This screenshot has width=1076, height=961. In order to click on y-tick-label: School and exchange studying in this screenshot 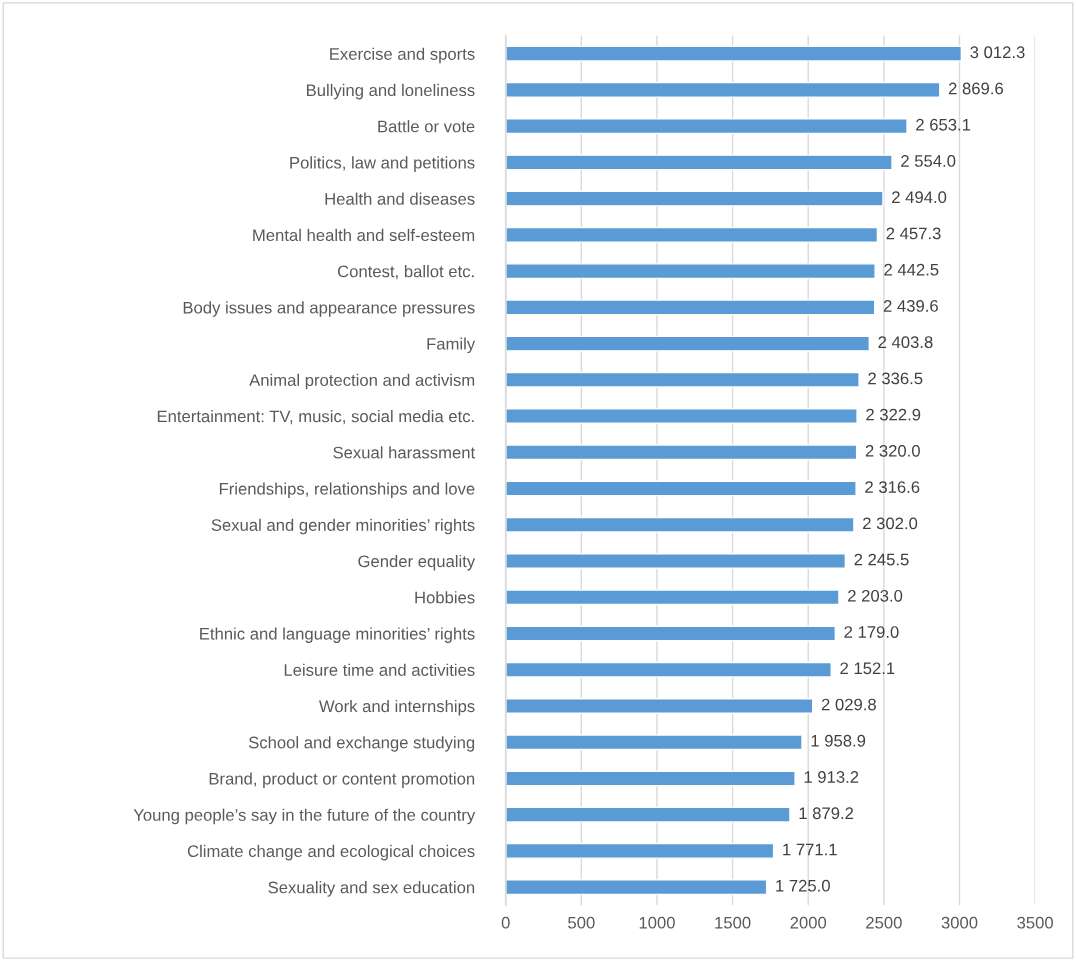, I will do `click(361, 744)`.